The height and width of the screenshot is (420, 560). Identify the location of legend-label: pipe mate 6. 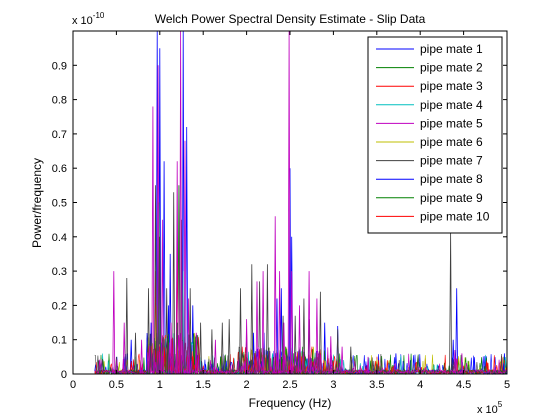
(451, 142).